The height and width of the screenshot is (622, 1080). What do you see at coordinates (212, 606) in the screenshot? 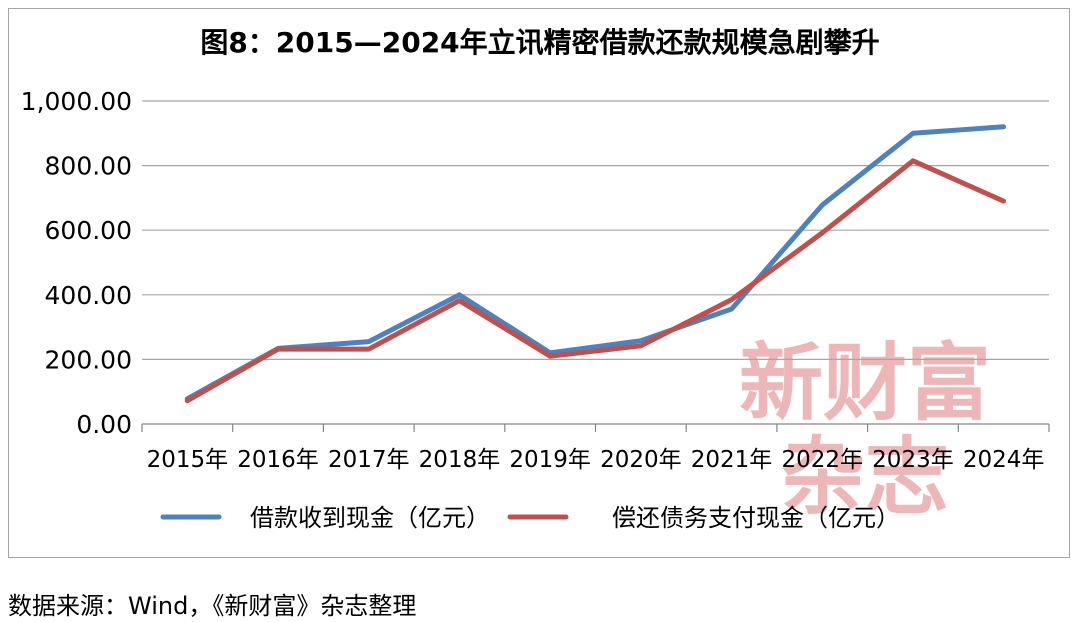
I see `source-note: 数据来源：Wind，《新财富》杂志整理` at bounding box center [212, 606].